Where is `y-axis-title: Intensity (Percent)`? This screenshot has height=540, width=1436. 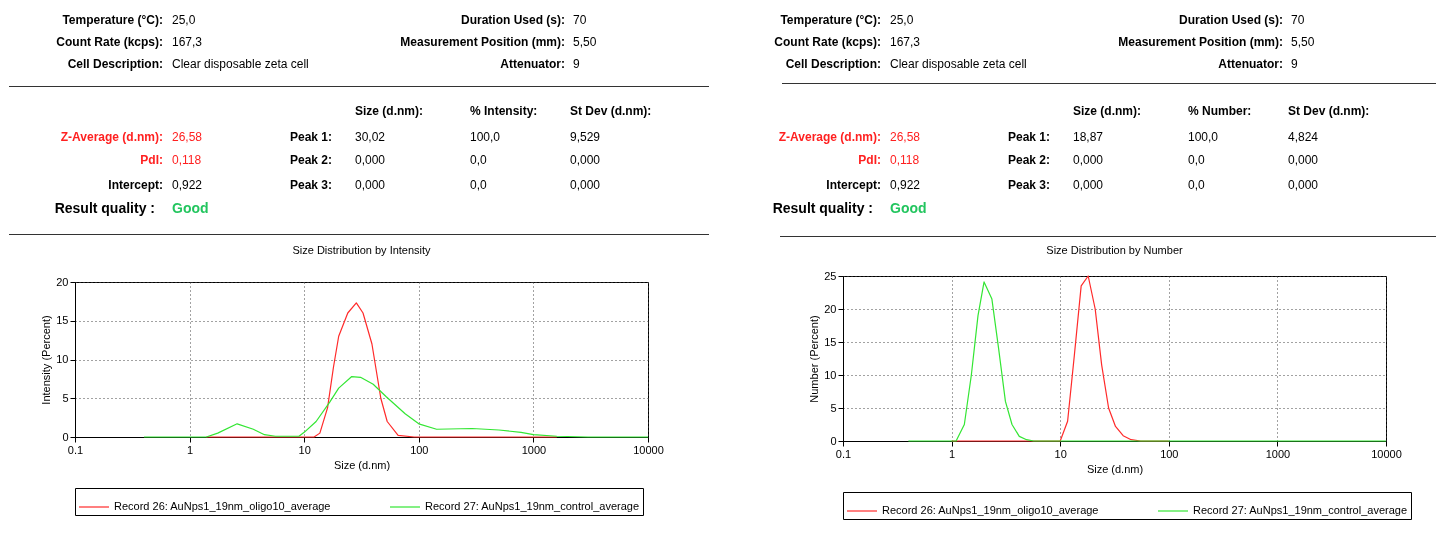 y-axis-title: Intensity (Percent) is located at coordinates (46, 360).